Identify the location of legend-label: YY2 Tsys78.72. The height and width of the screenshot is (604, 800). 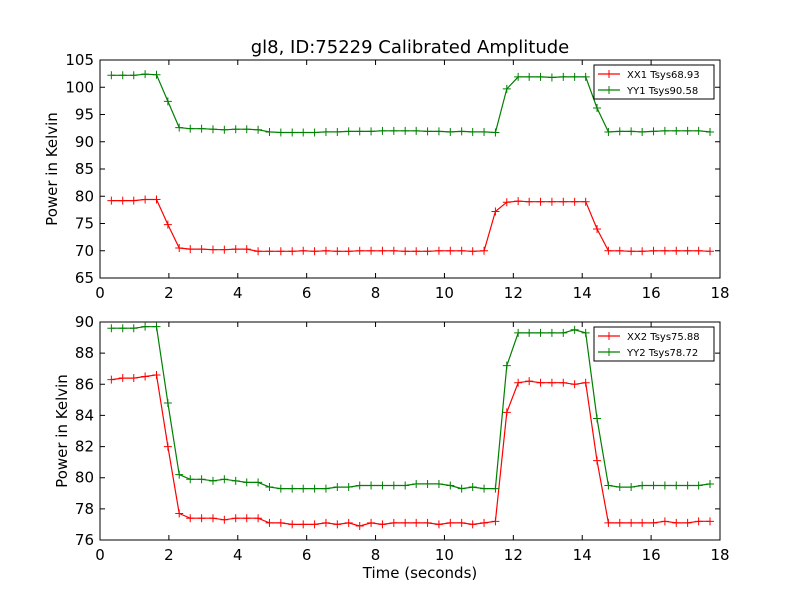
(662, 353).